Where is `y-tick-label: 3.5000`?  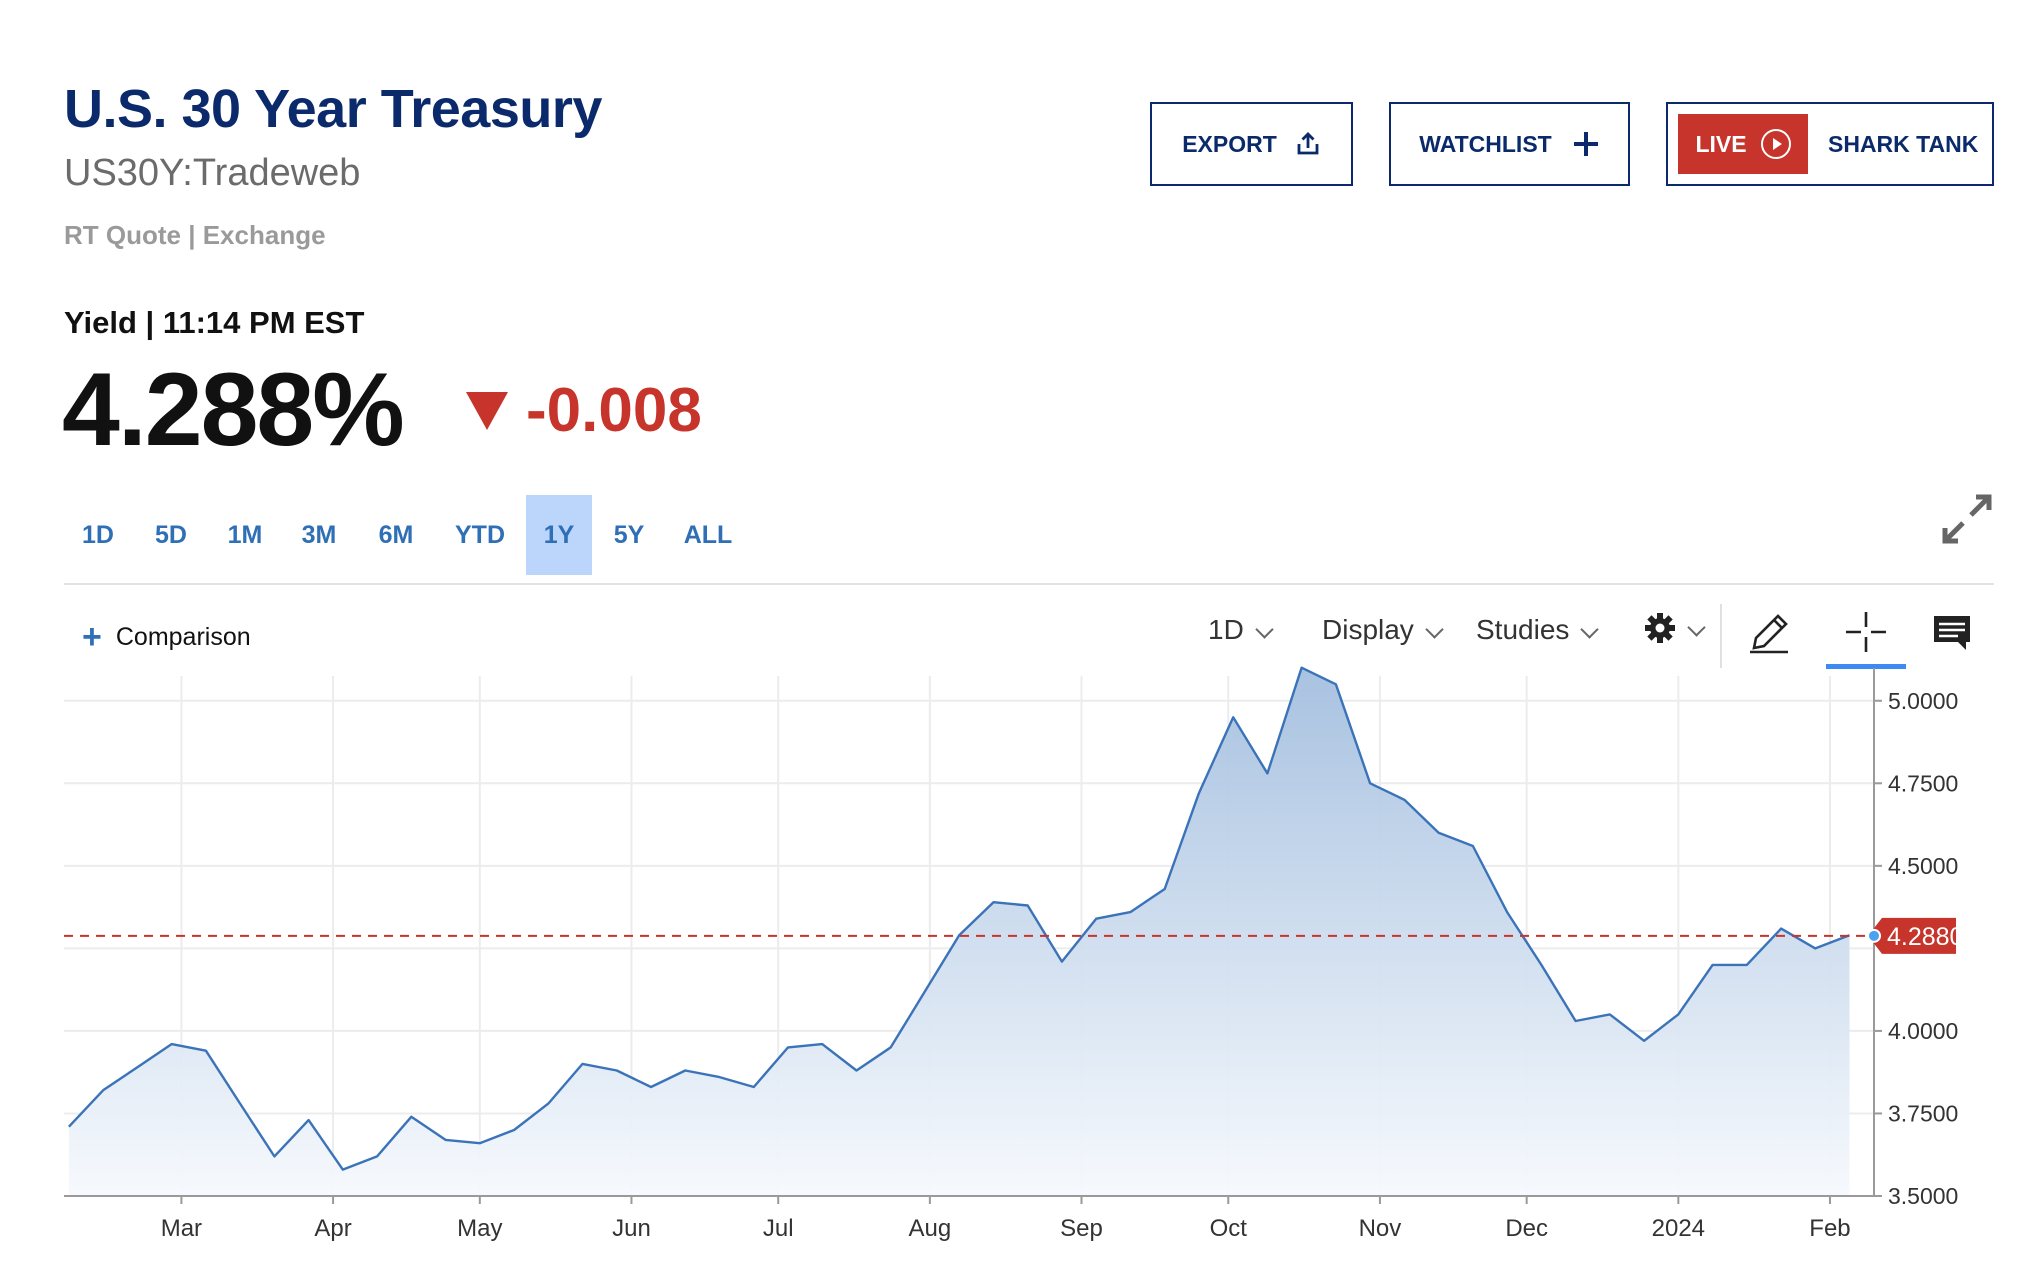
y-tick-label: 3.5000 is located at coordinates (1923, 1196).